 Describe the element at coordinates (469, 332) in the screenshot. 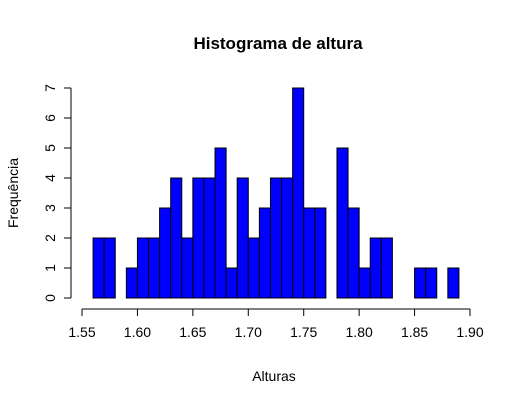

I see `x-tick-label: 1.90` at that location.